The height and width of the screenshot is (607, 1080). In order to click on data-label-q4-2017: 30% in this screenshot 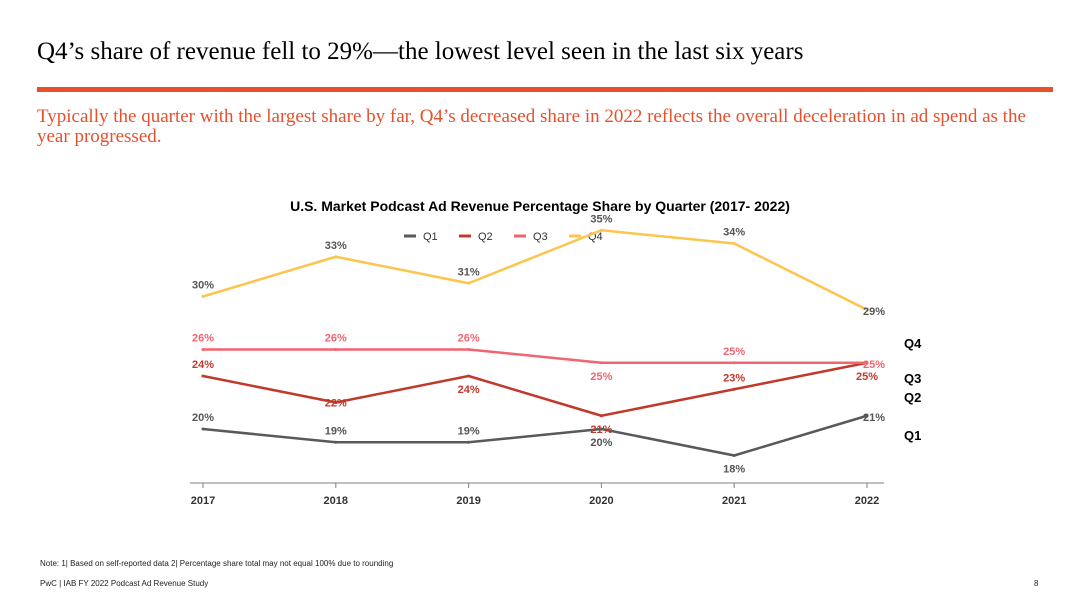, I will do `click(203, 286)`.